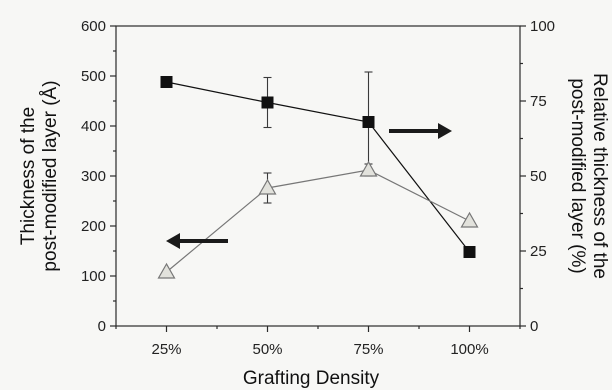  I want to click on x-axis-title: Grafting Density, so click(311, 378).